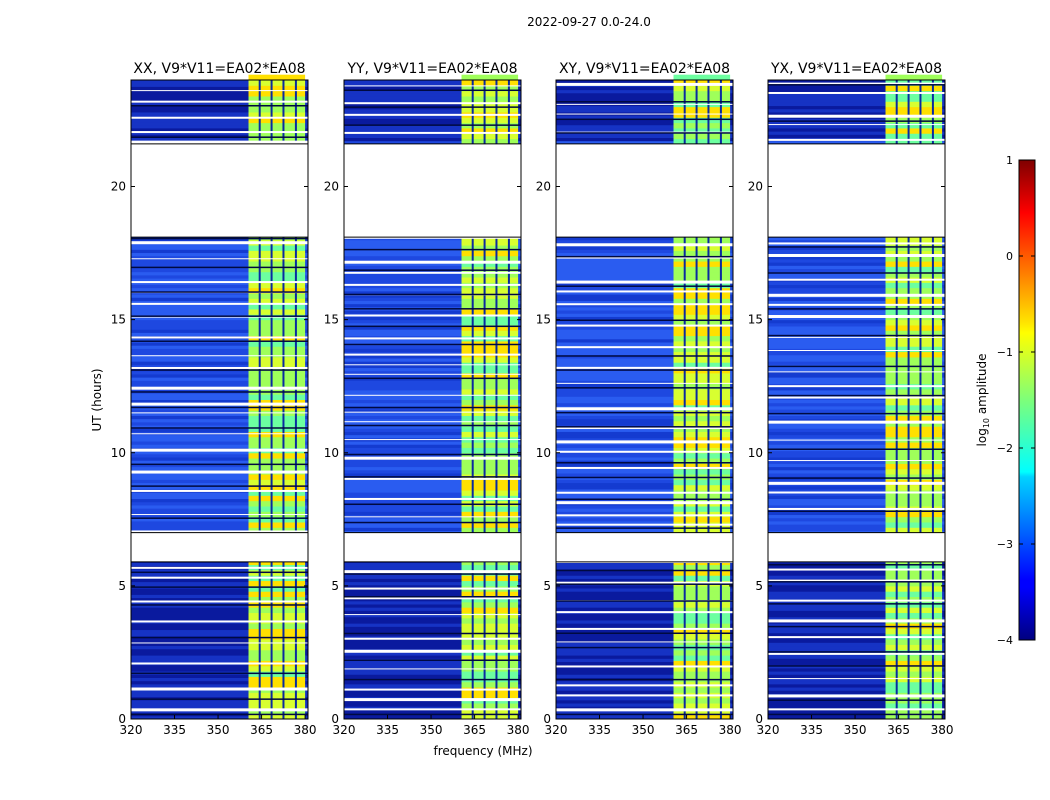 Image resolution: width=1050 pixels, height=800 pixels. Describe the element at coordinates (644, 69) in the screenshot. I see `panel-title: XY, V9*V11=EA02*EA08` at that location.